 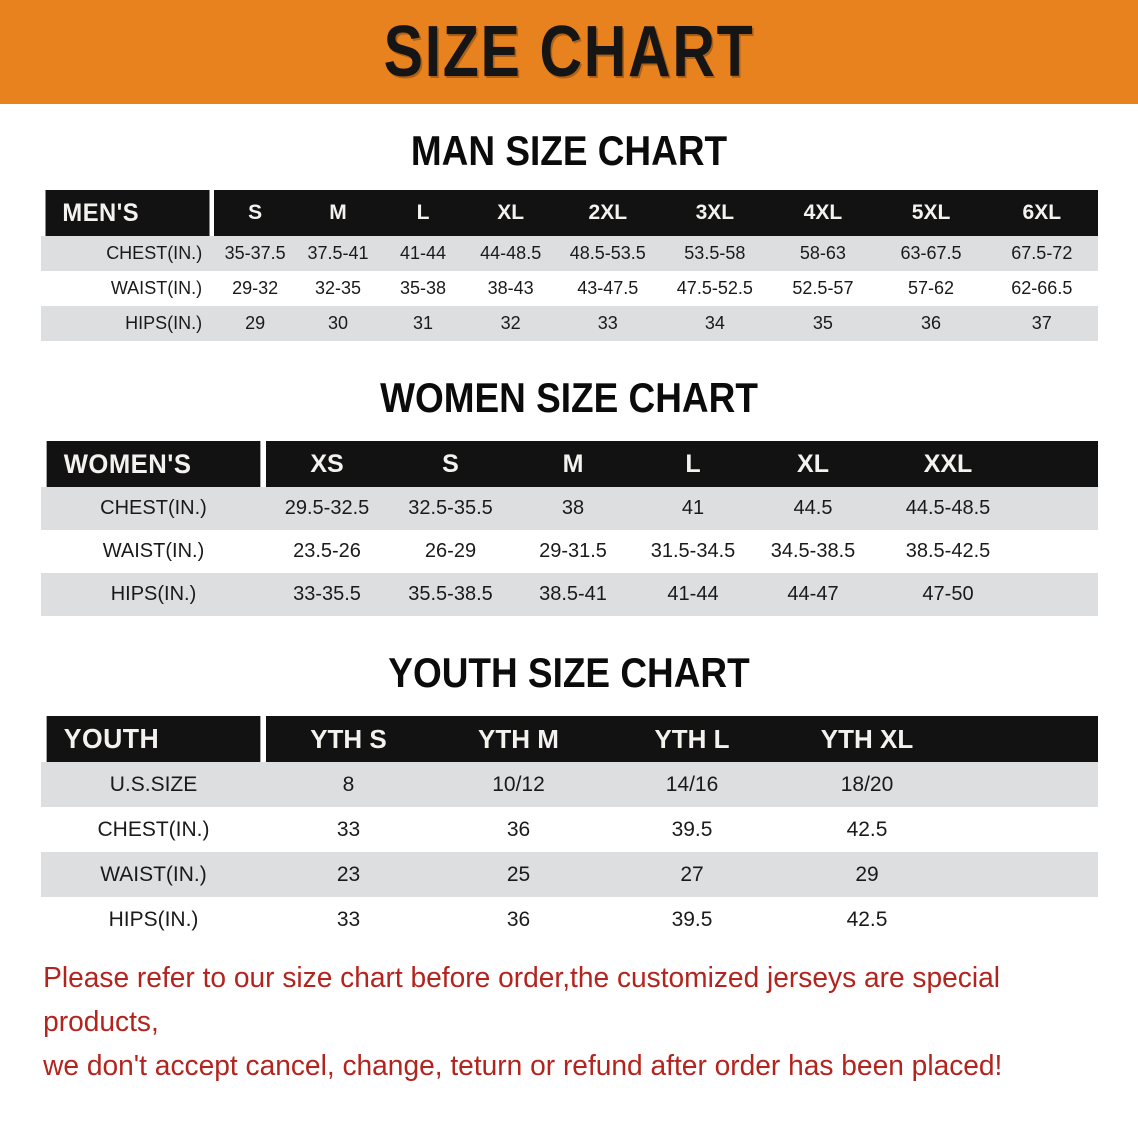 What do you see at coordinates (327, 464) in the screenshot?
I see `women-col-xs: XS` at bounding box center [327, 464].